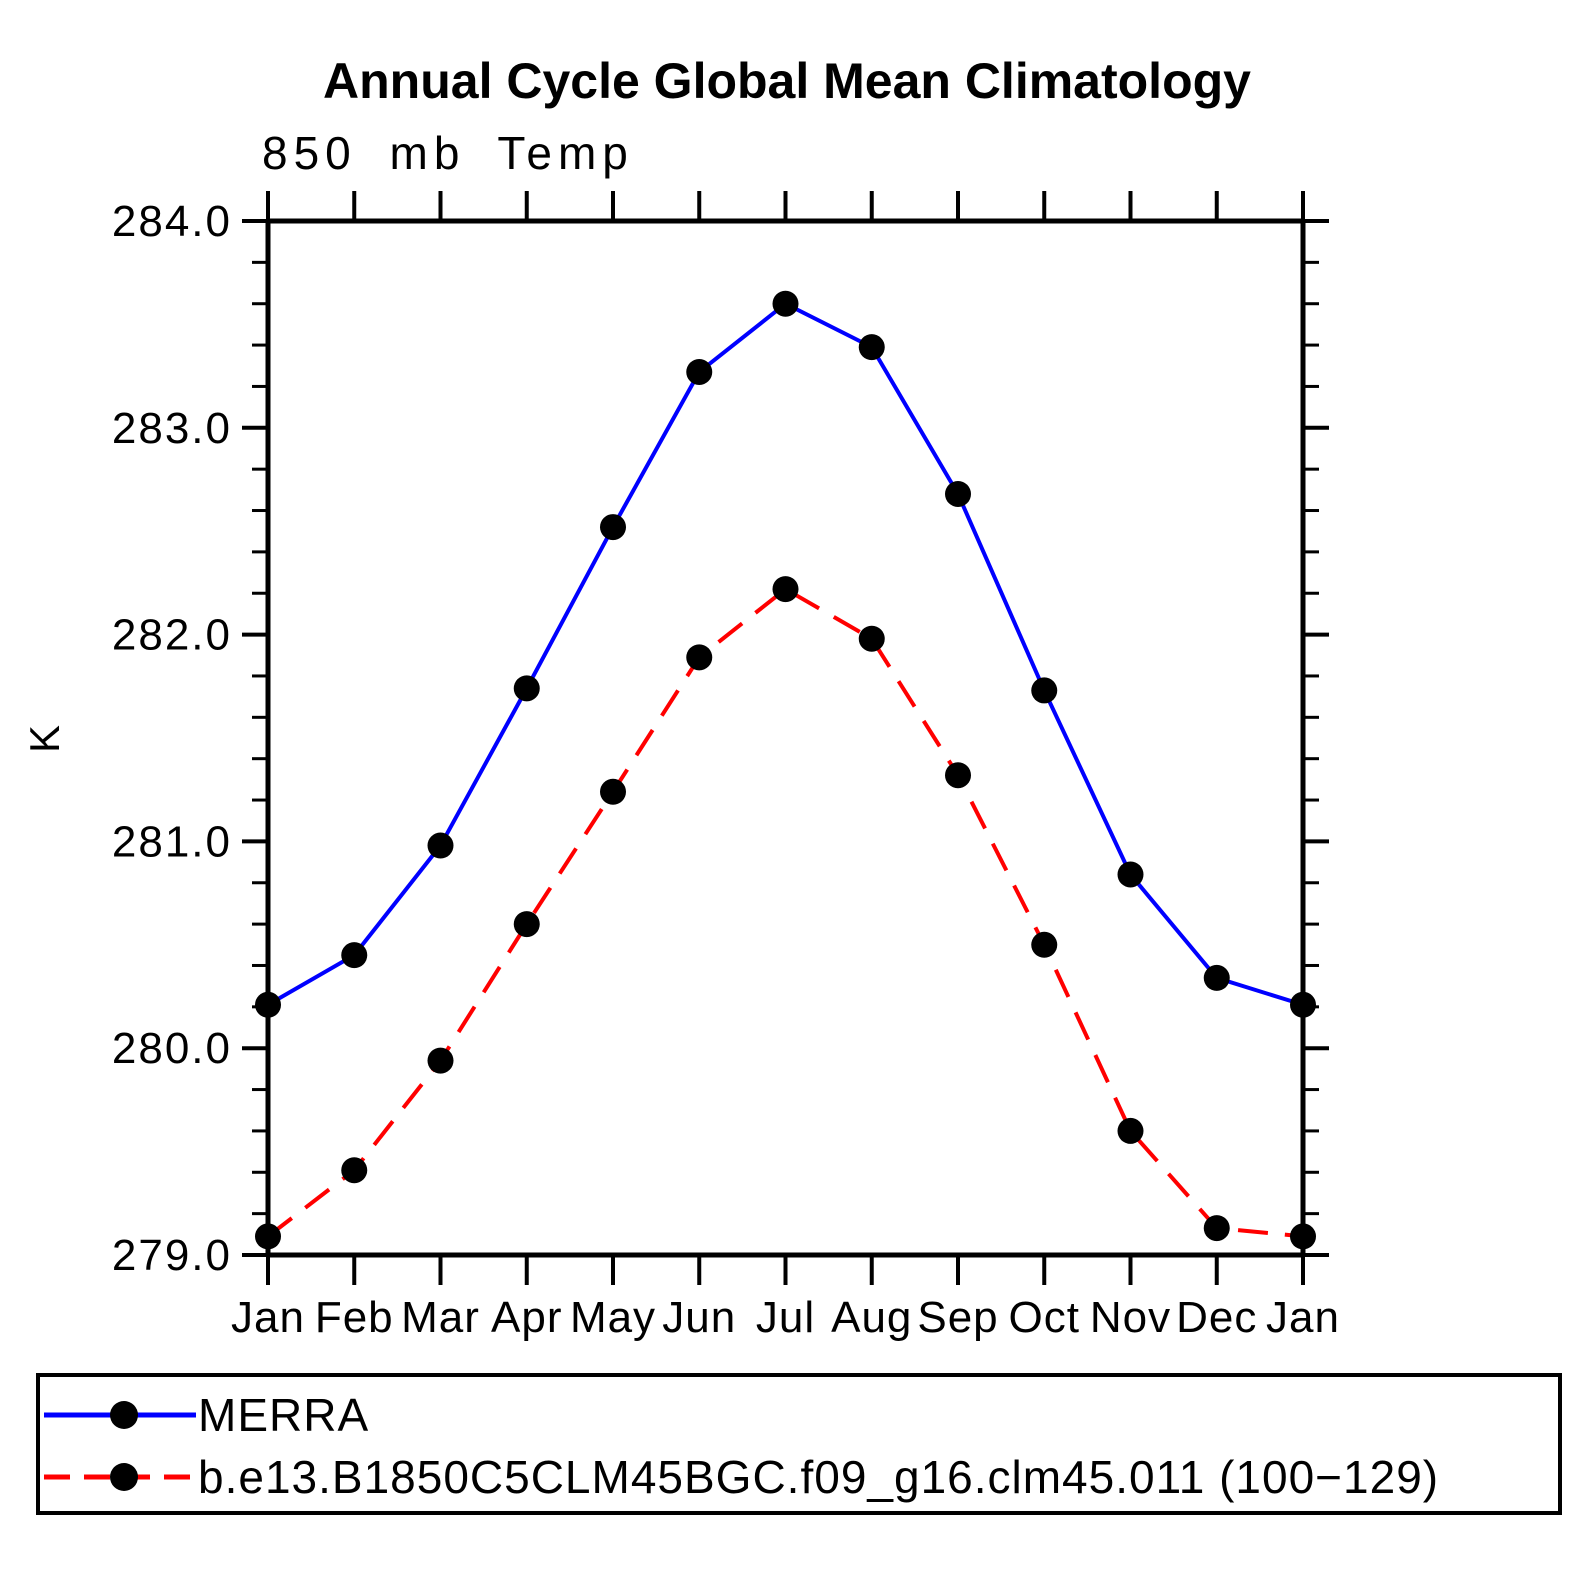 Image resolution: width=1574 pixels, height=1574 pixels. I want to click on x-tick-label: Nov, so click(1130, 1317).